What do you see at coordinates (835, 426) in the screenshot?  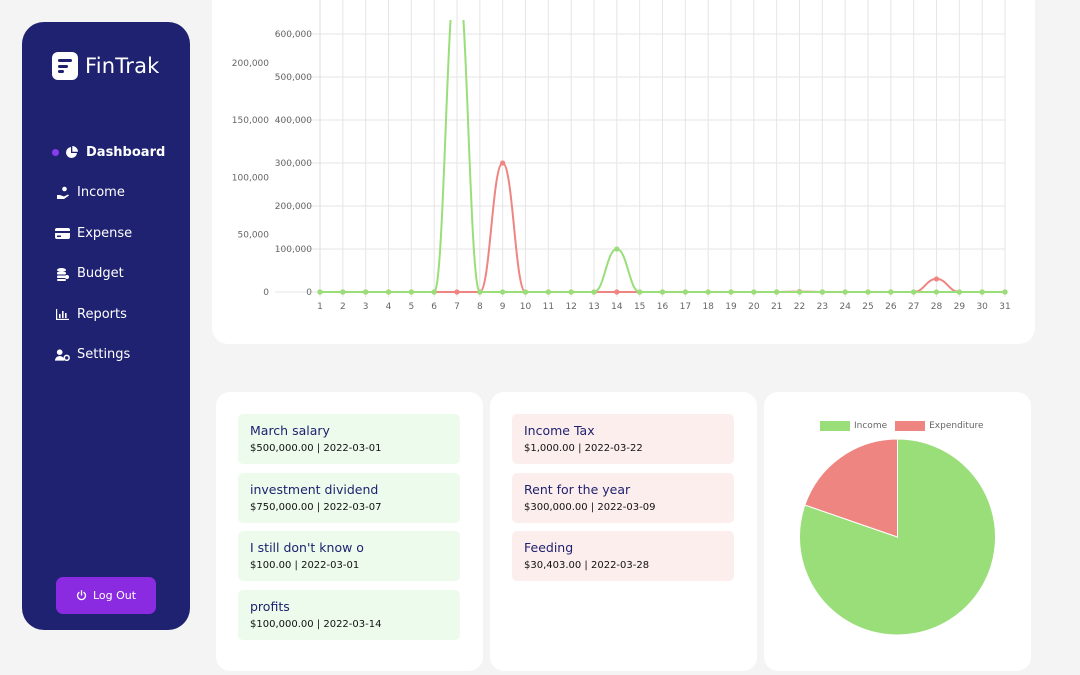 I see `legend-swatch-income` at bounding box center [835, 426].